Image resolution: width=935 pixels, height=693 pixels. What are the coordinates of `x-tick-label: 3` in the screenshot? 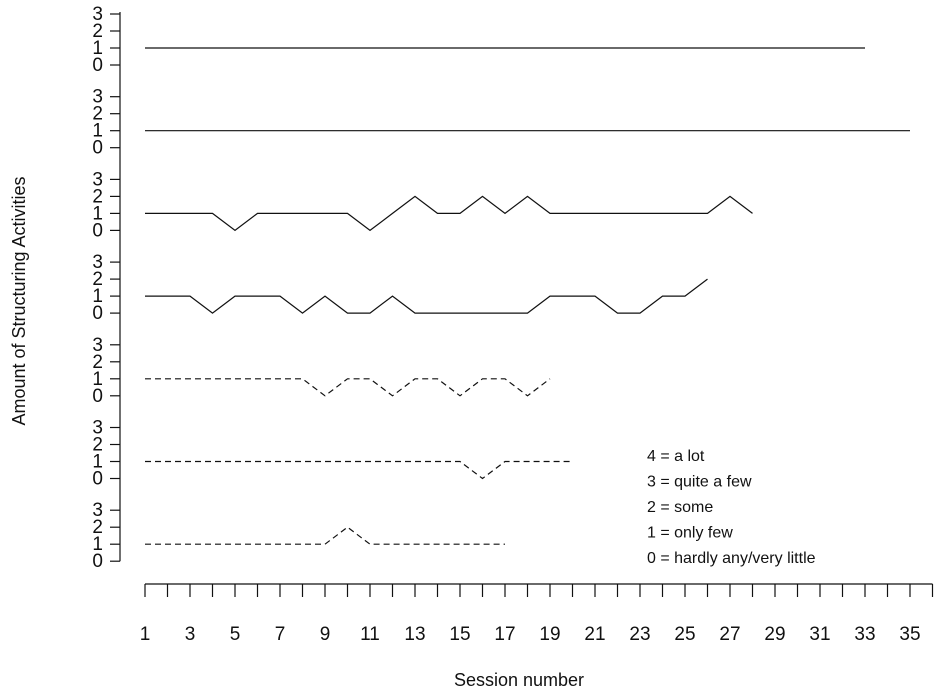 It's located at (190, 634).